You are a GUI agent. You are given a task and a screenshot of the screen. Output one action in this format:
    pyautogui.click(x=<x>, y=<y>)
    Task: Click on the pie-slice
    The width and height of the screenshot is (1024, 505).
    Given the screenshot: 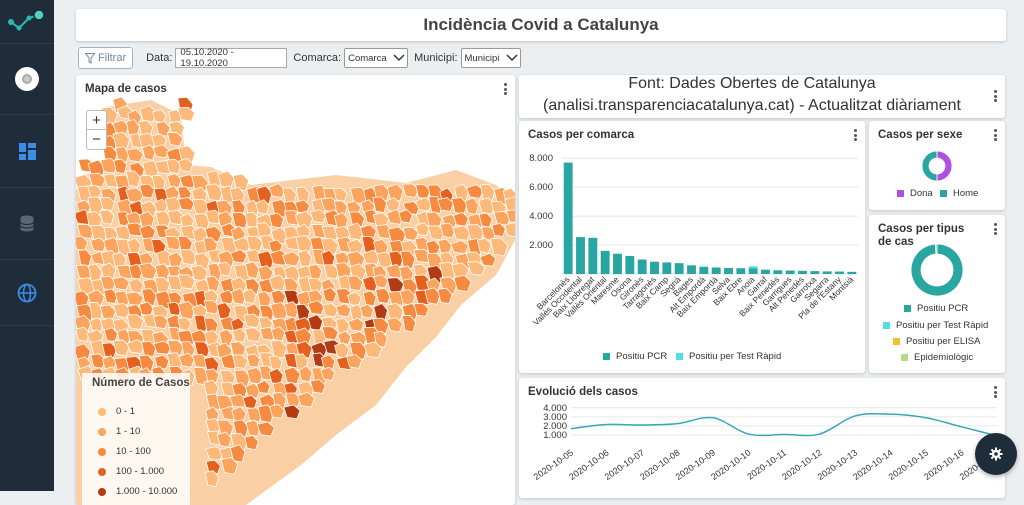 What is the action you would take?
    pyautogui.click(x=929, y=166)
    